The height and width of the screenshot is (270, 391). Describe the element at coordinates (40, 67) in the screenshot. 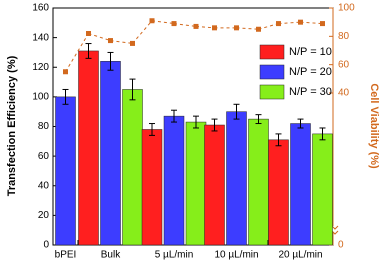

I see `y-tick-label: 120` at that location.